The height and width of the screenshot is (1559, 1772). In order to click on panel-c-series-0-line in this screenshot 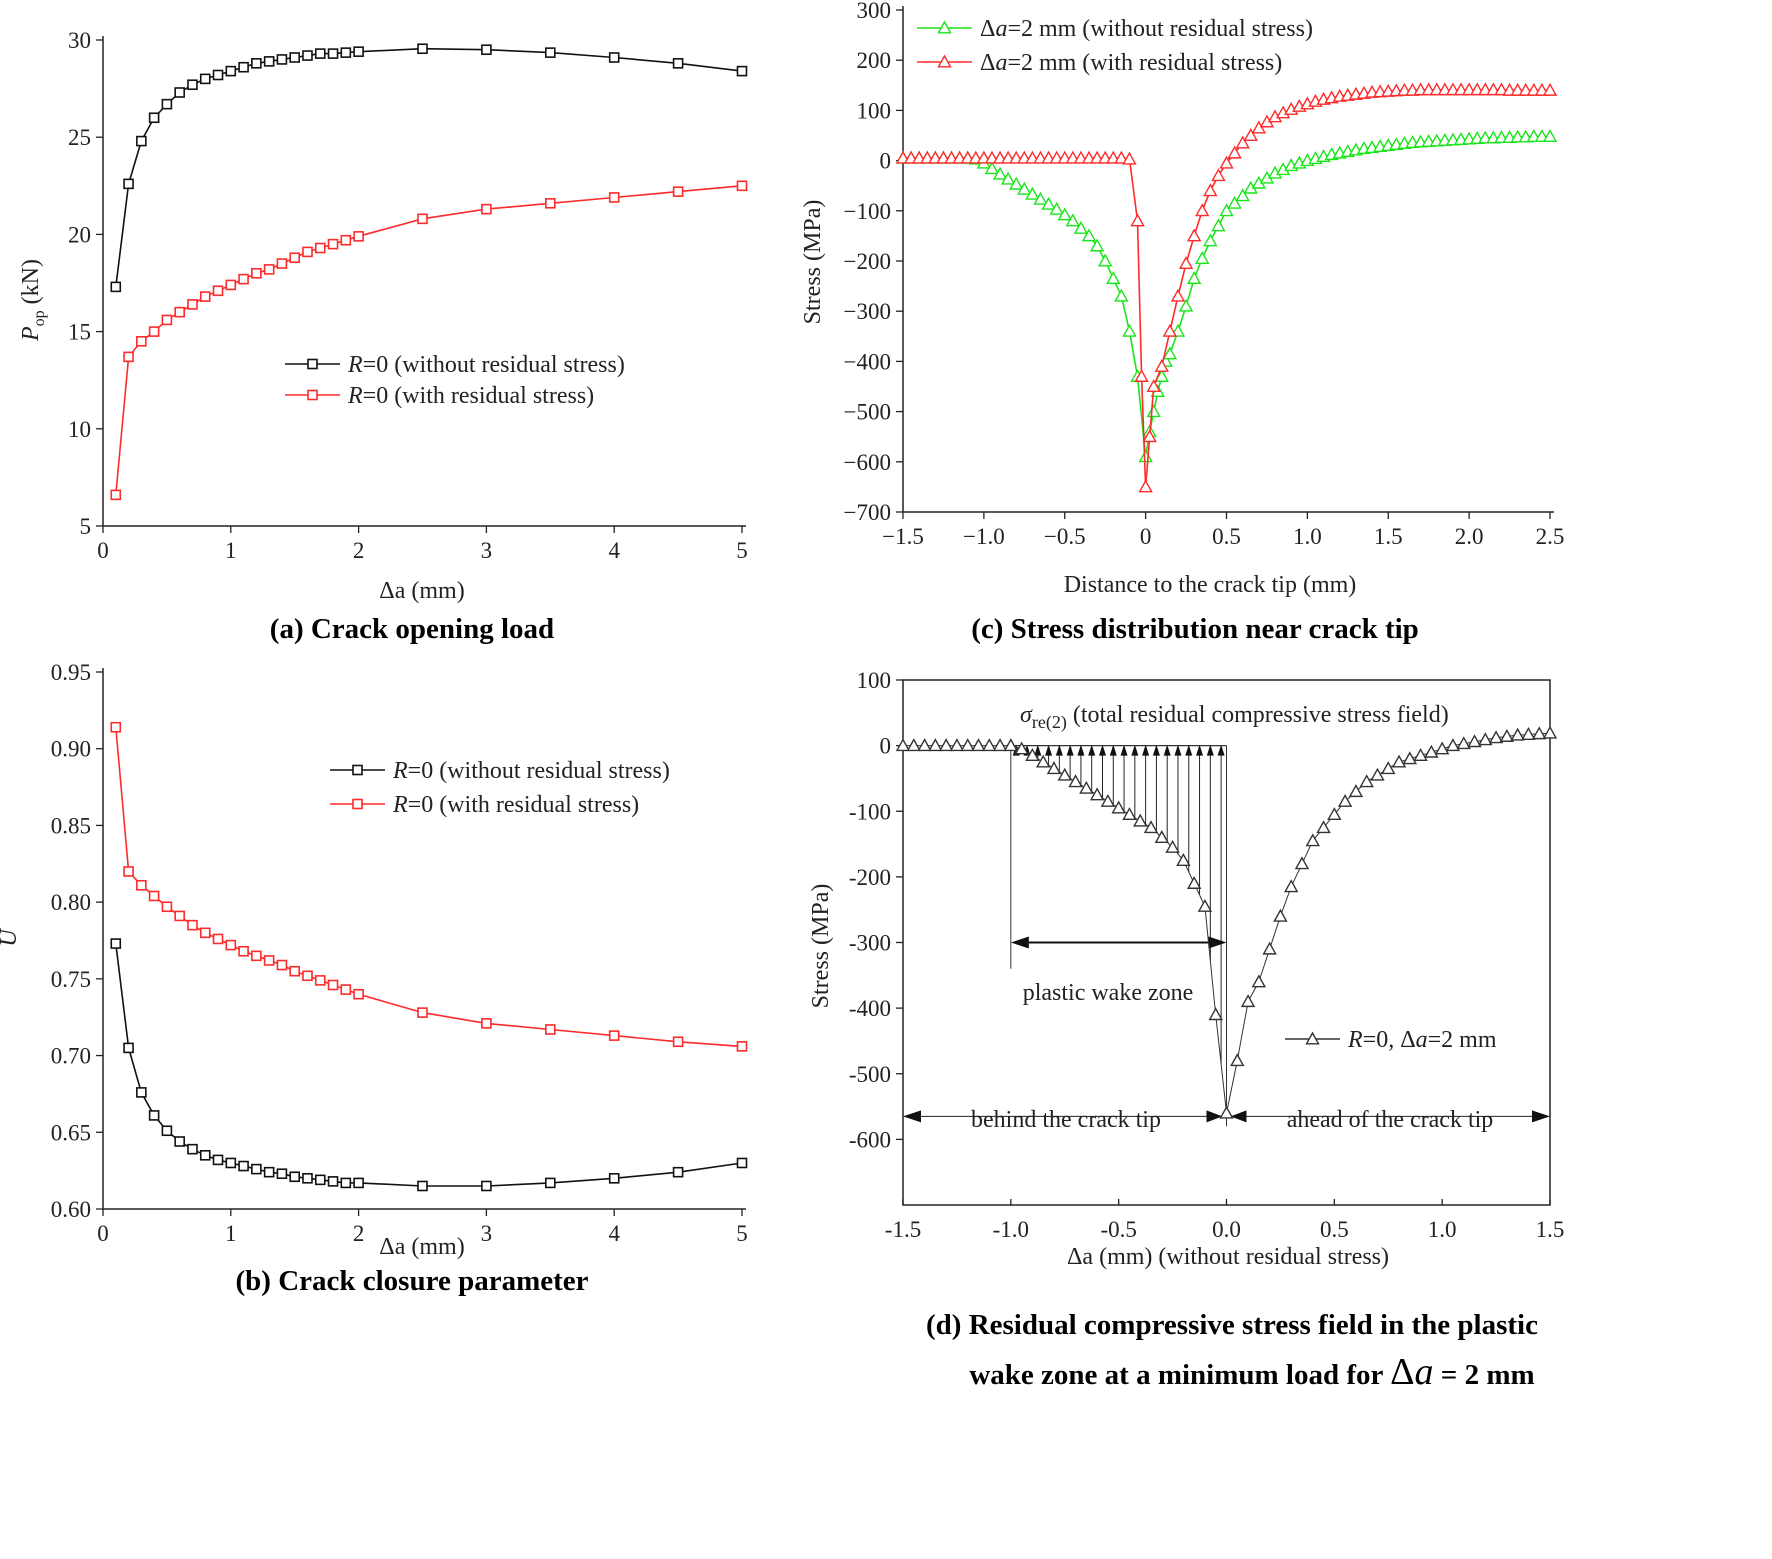, I will do `click(1226, 296)`.